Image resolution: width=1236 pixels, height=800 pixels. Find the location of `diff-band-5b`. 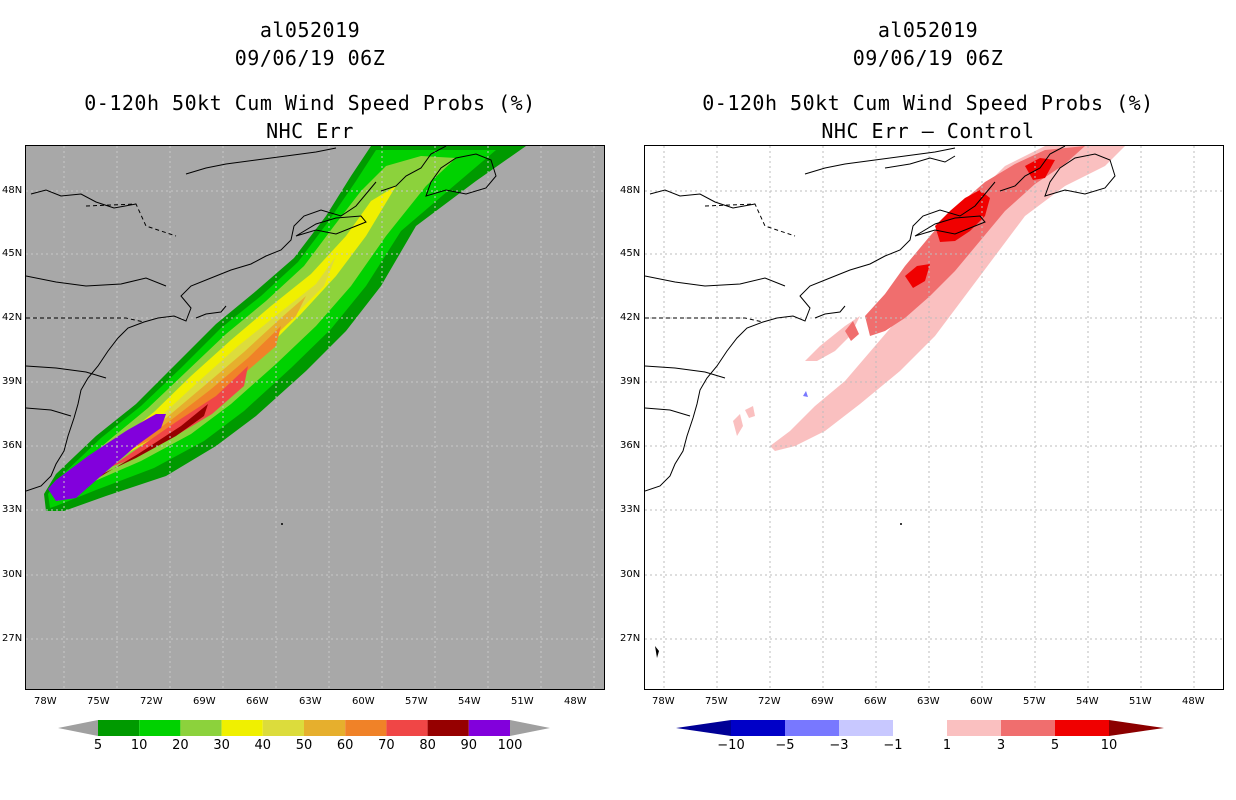

diff-band-5b is located at coordinates (917, 276).